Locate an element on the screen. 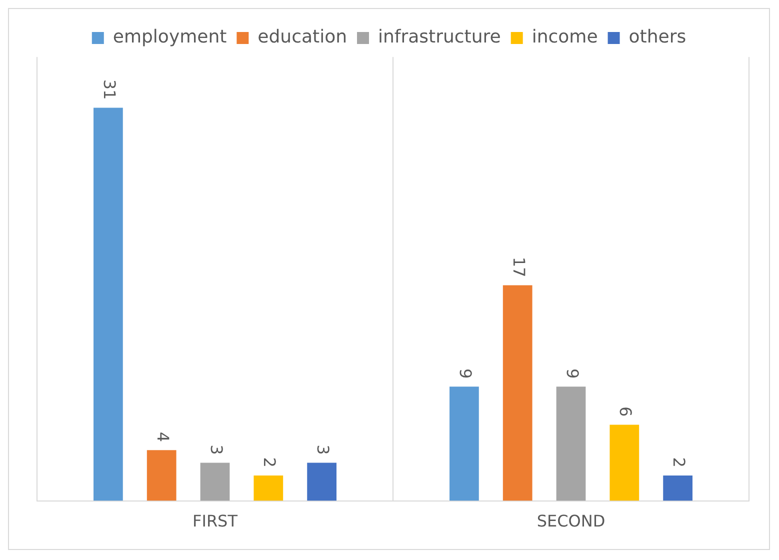 This screenshot has height=560, width=779. legend-label: education is located at coordinates (302, 37).